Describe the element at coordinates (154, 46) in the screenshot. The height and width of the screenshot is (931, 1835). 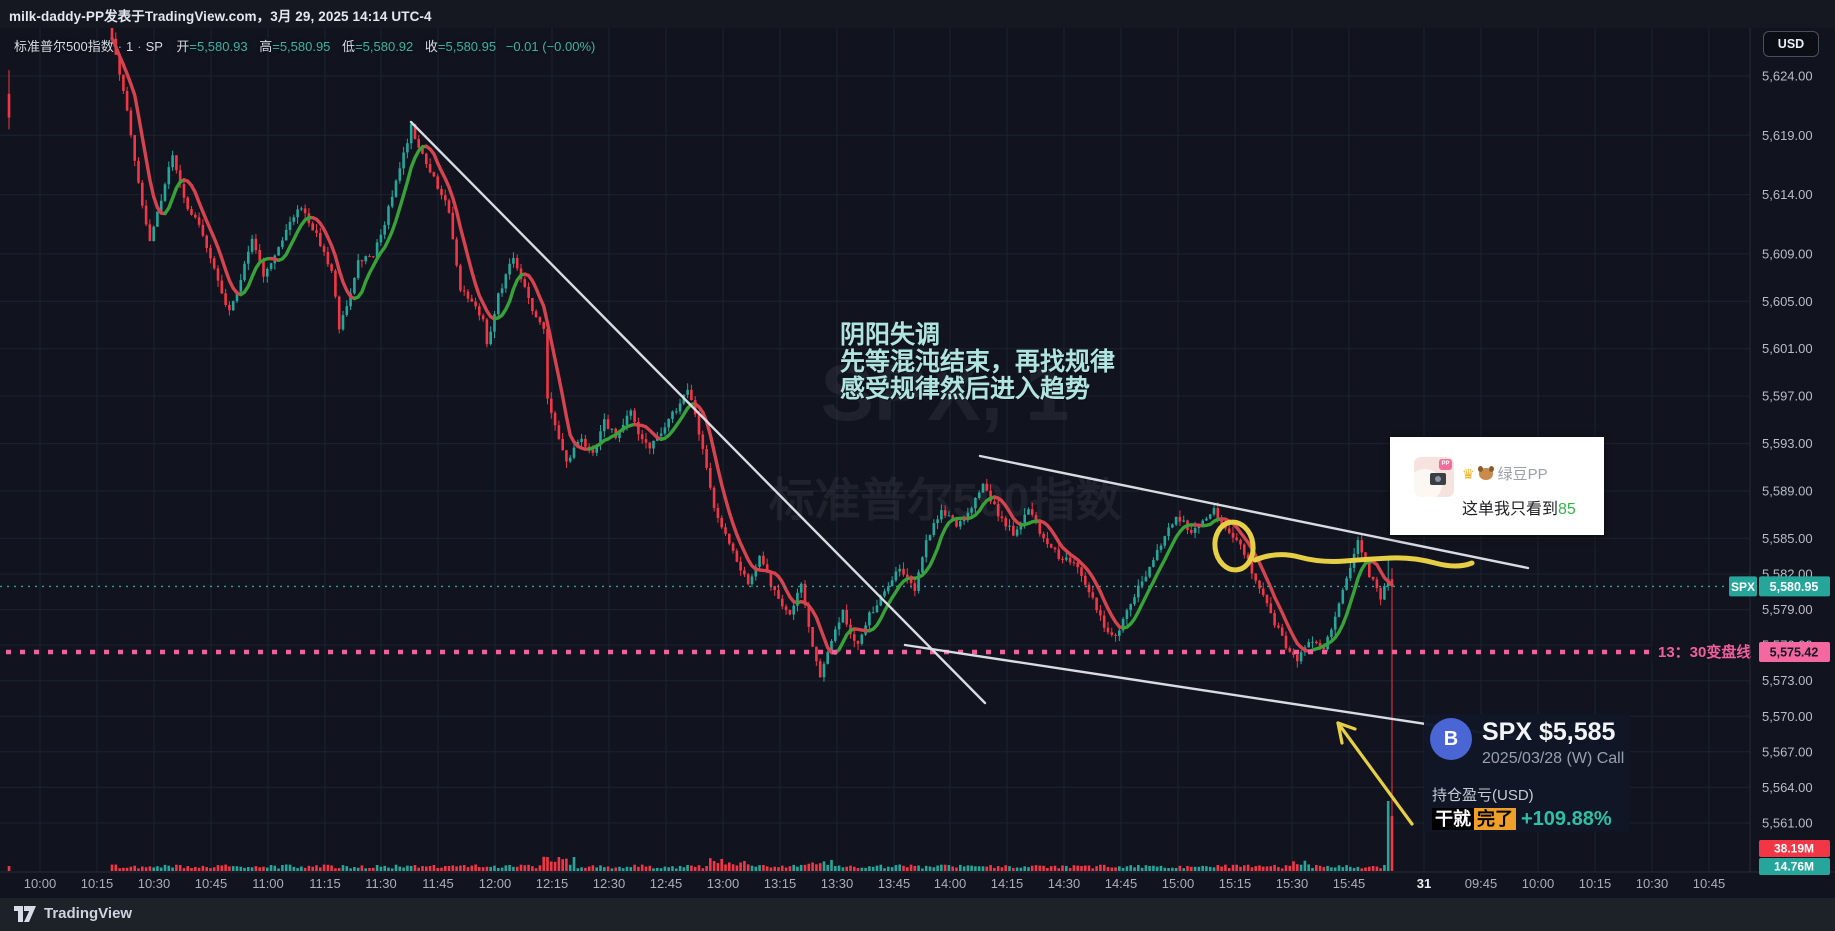
I see `exchange-label: SP` at that location.